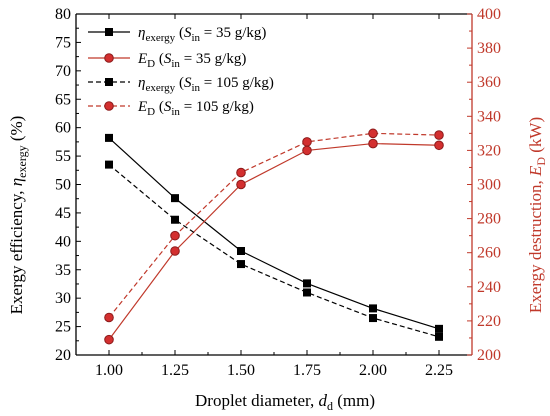 Image resolution: width=550 pixels, height=416 pixels. Describe the element at coordinates (63, 185) in the screenshot. I see `y-left-tick-label: 50` at that location.